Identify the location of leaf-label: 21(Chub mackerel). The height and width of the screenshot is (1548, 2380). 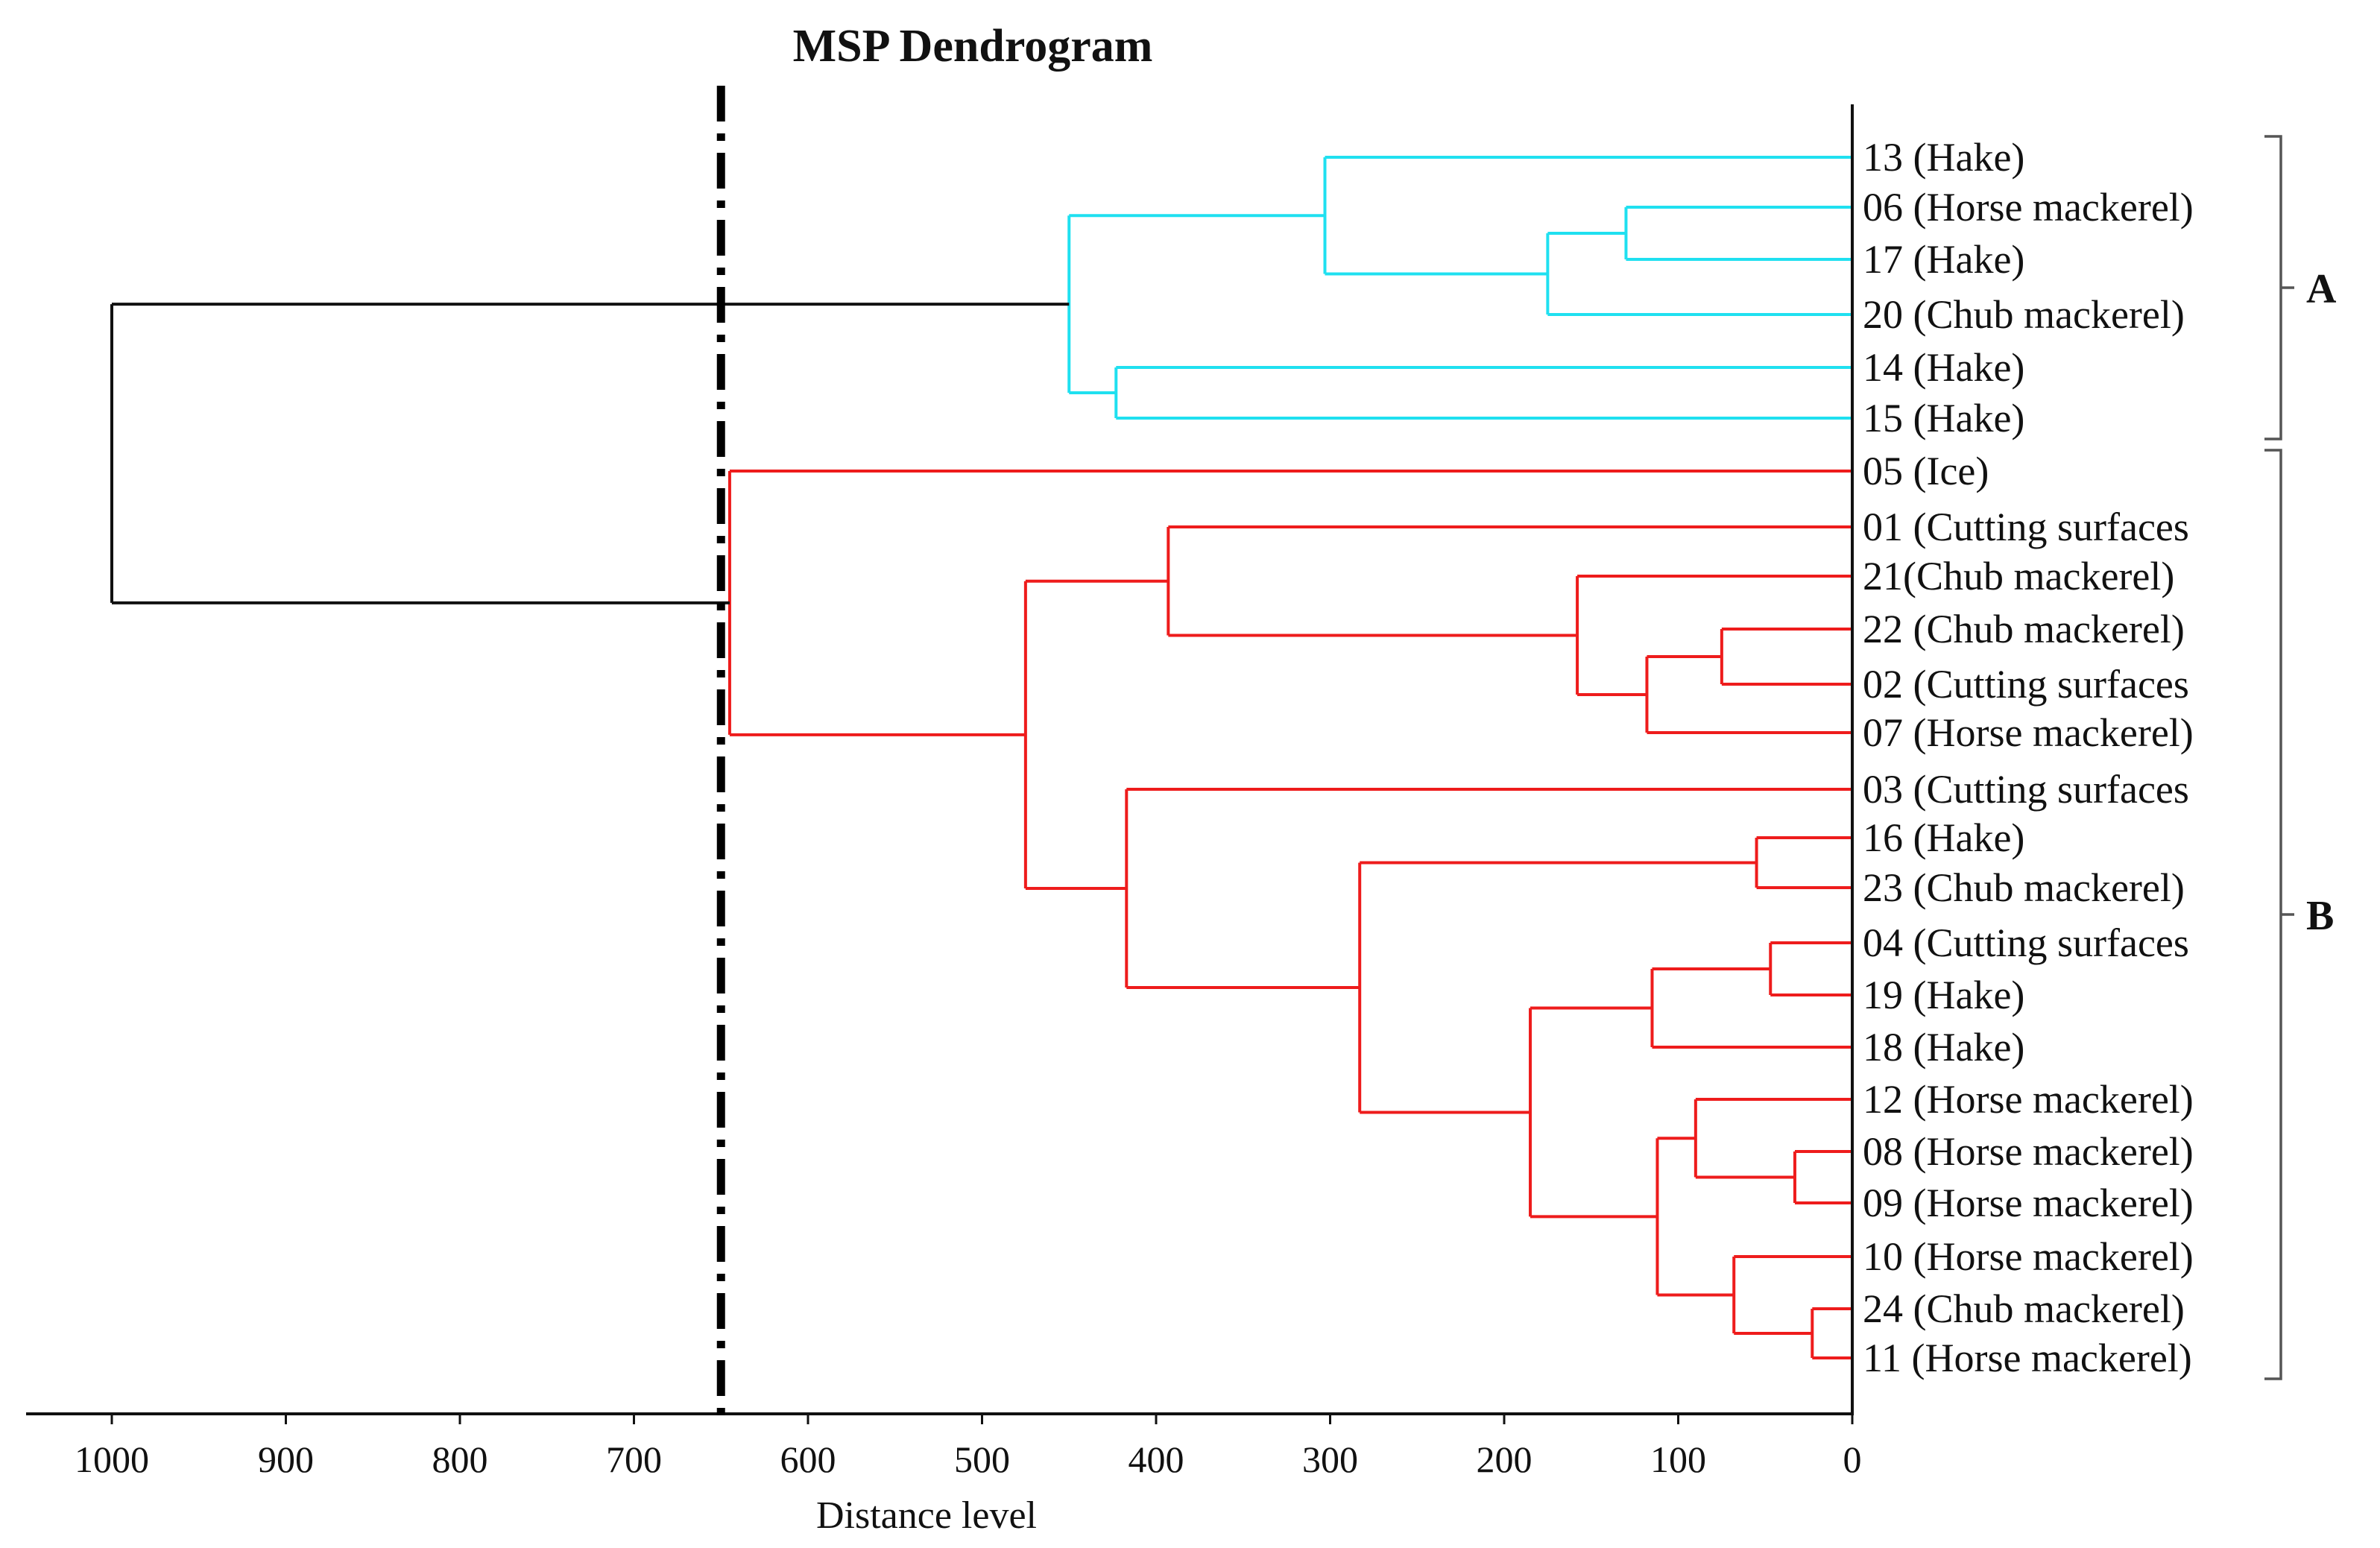
(2018, 576).